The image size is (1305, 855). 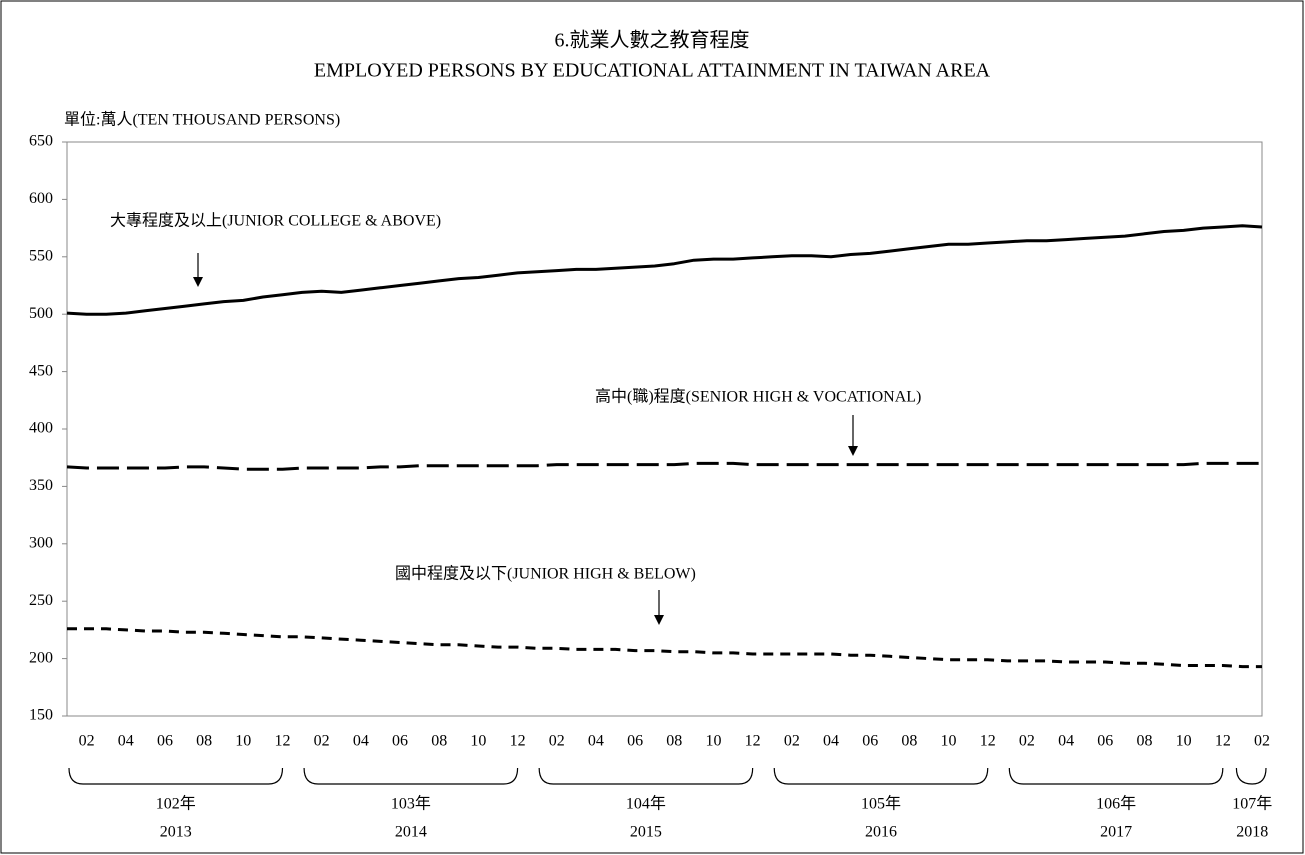 I want to click on year-label: 2016, so click(x=881, y=832).